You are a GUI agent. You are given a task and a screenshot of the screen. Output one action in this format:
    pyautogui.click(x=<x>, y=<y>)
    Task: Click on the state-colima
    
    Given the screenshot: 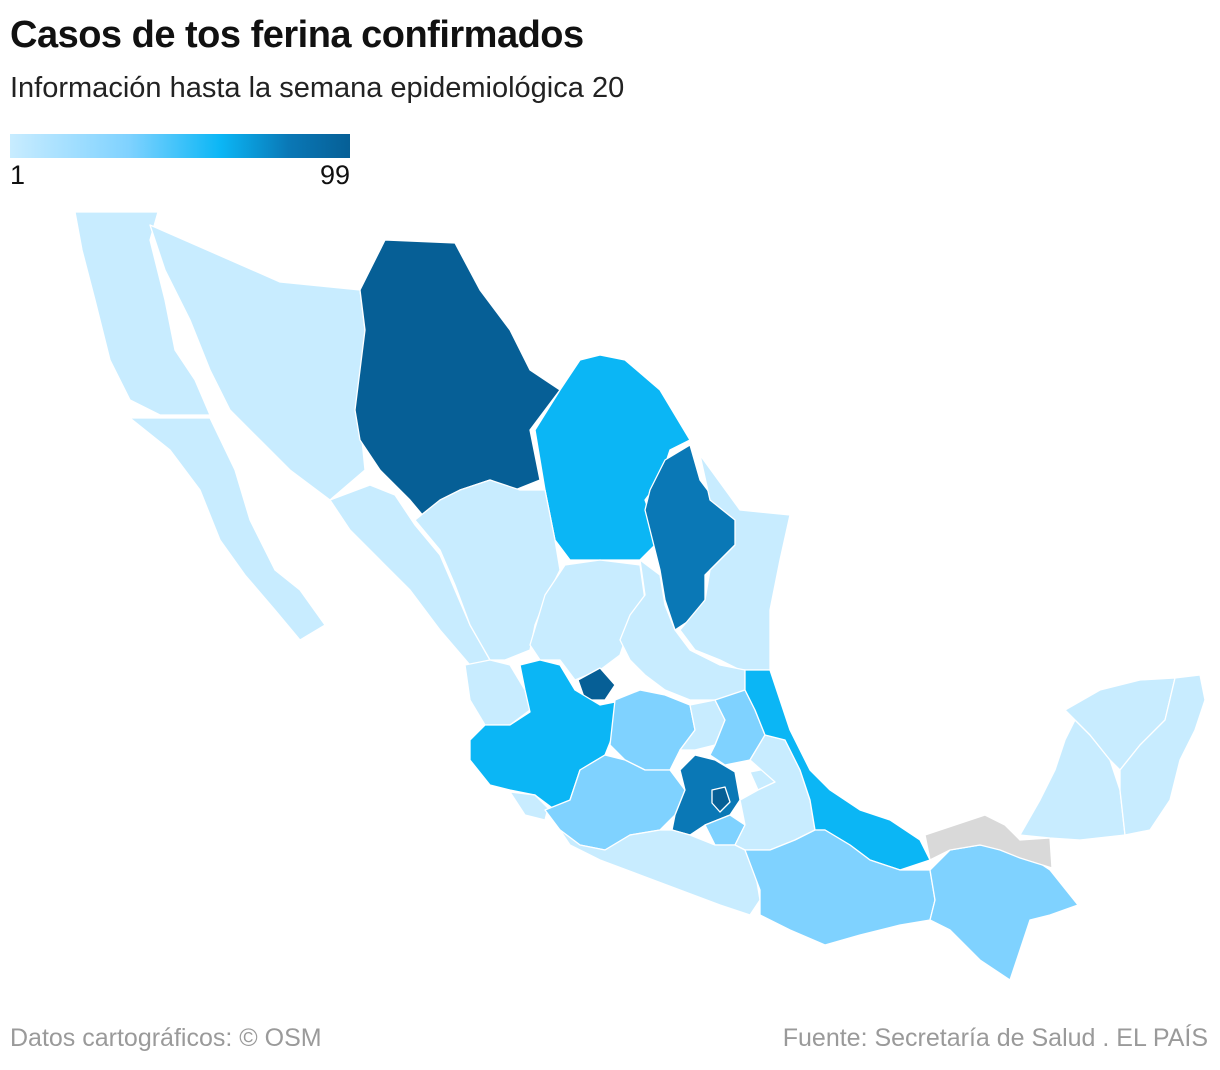 What is the action you would take?
    pyautogui.click(x=529, y=806)
    